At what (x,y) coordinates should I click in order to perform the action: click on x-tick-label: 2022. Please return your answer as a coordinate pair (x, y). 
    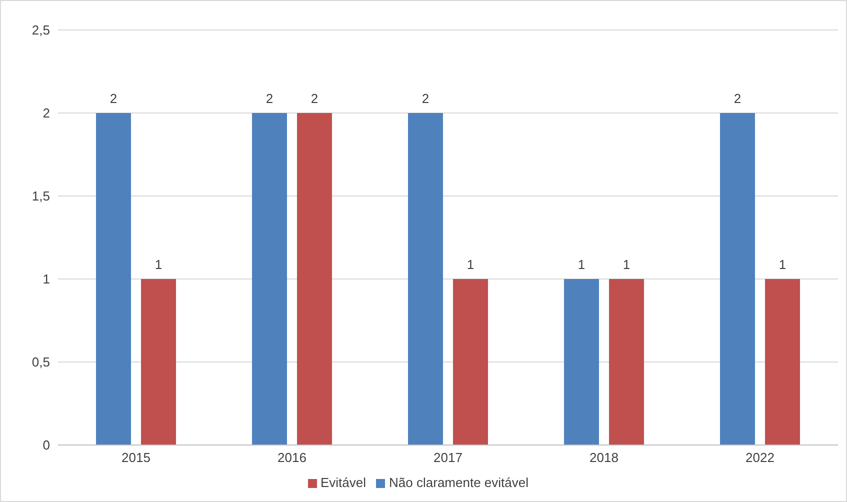
    Looking at the image, I should click on (760, 458).